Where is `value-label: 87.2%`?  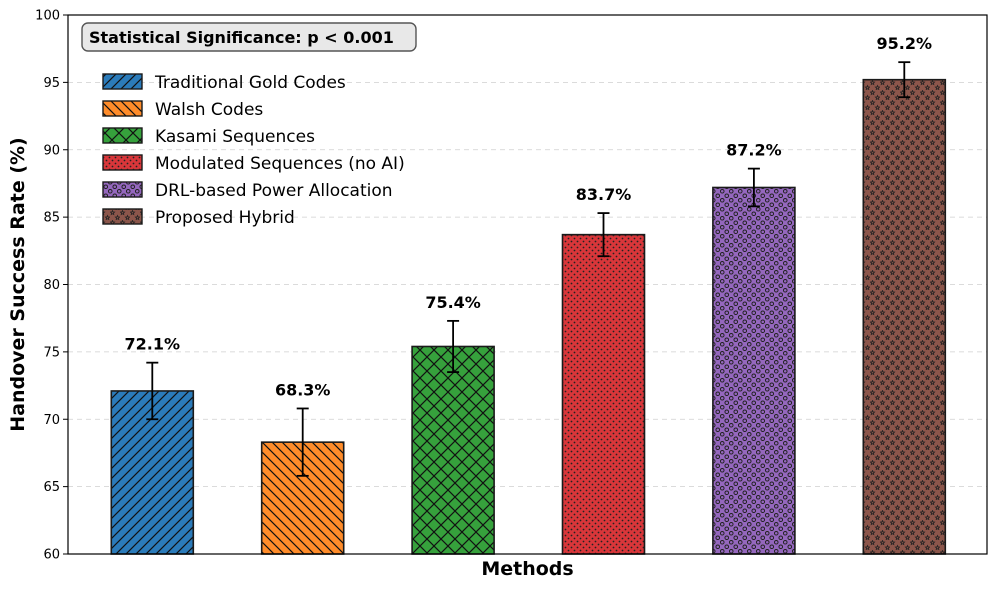 value-label: 87.2% is located at coordinates (754, 150).